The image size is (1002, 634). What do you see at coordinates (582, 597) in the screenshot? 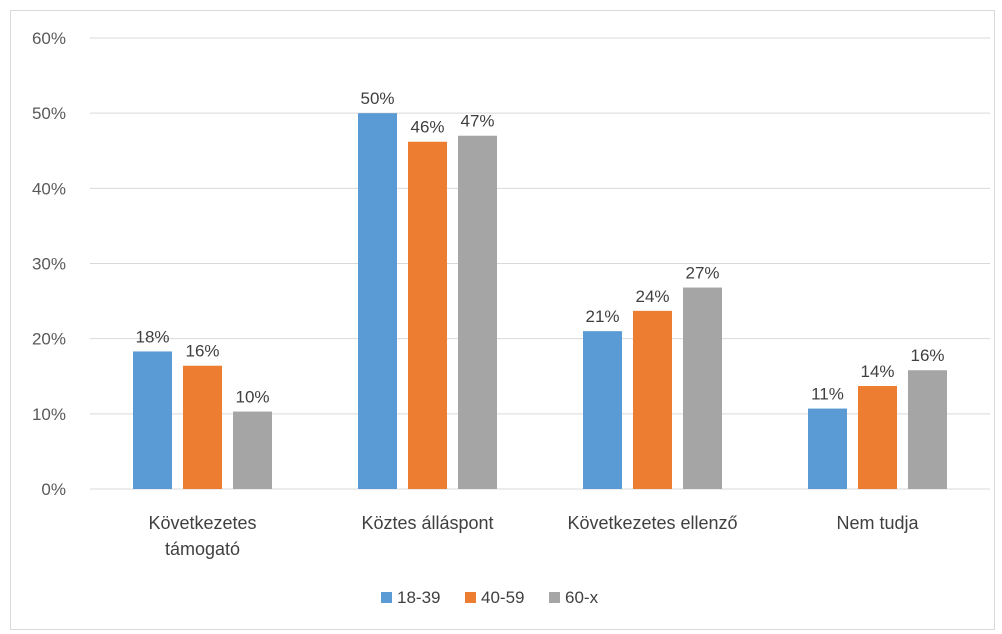
I see `legend-label: 60-x` at bounding box center [582, 597].